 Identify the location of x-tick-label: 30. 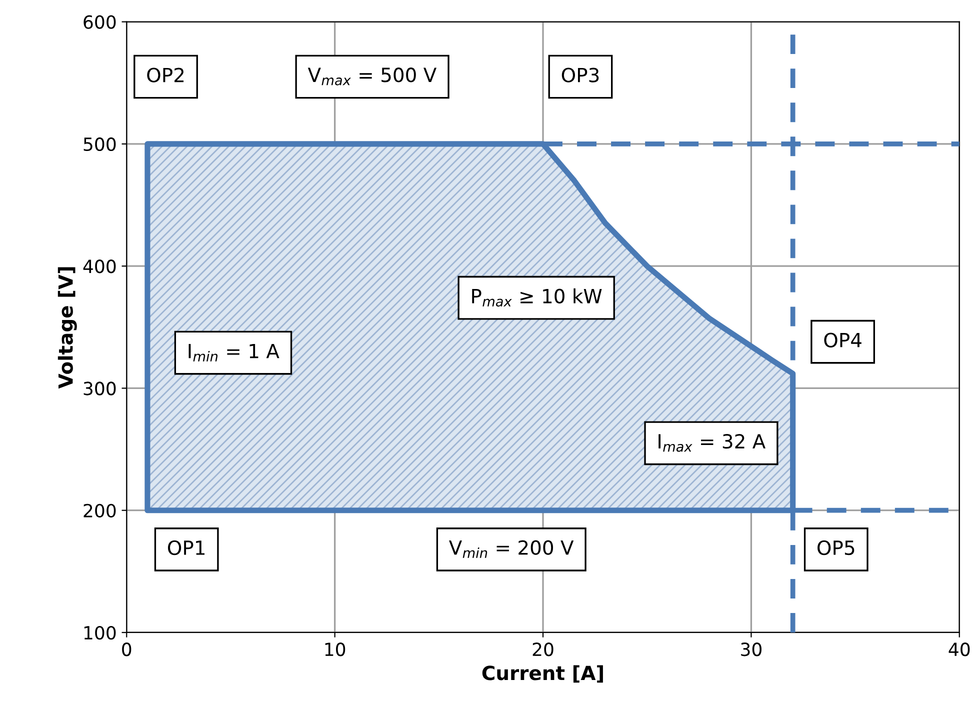
(751, 649).